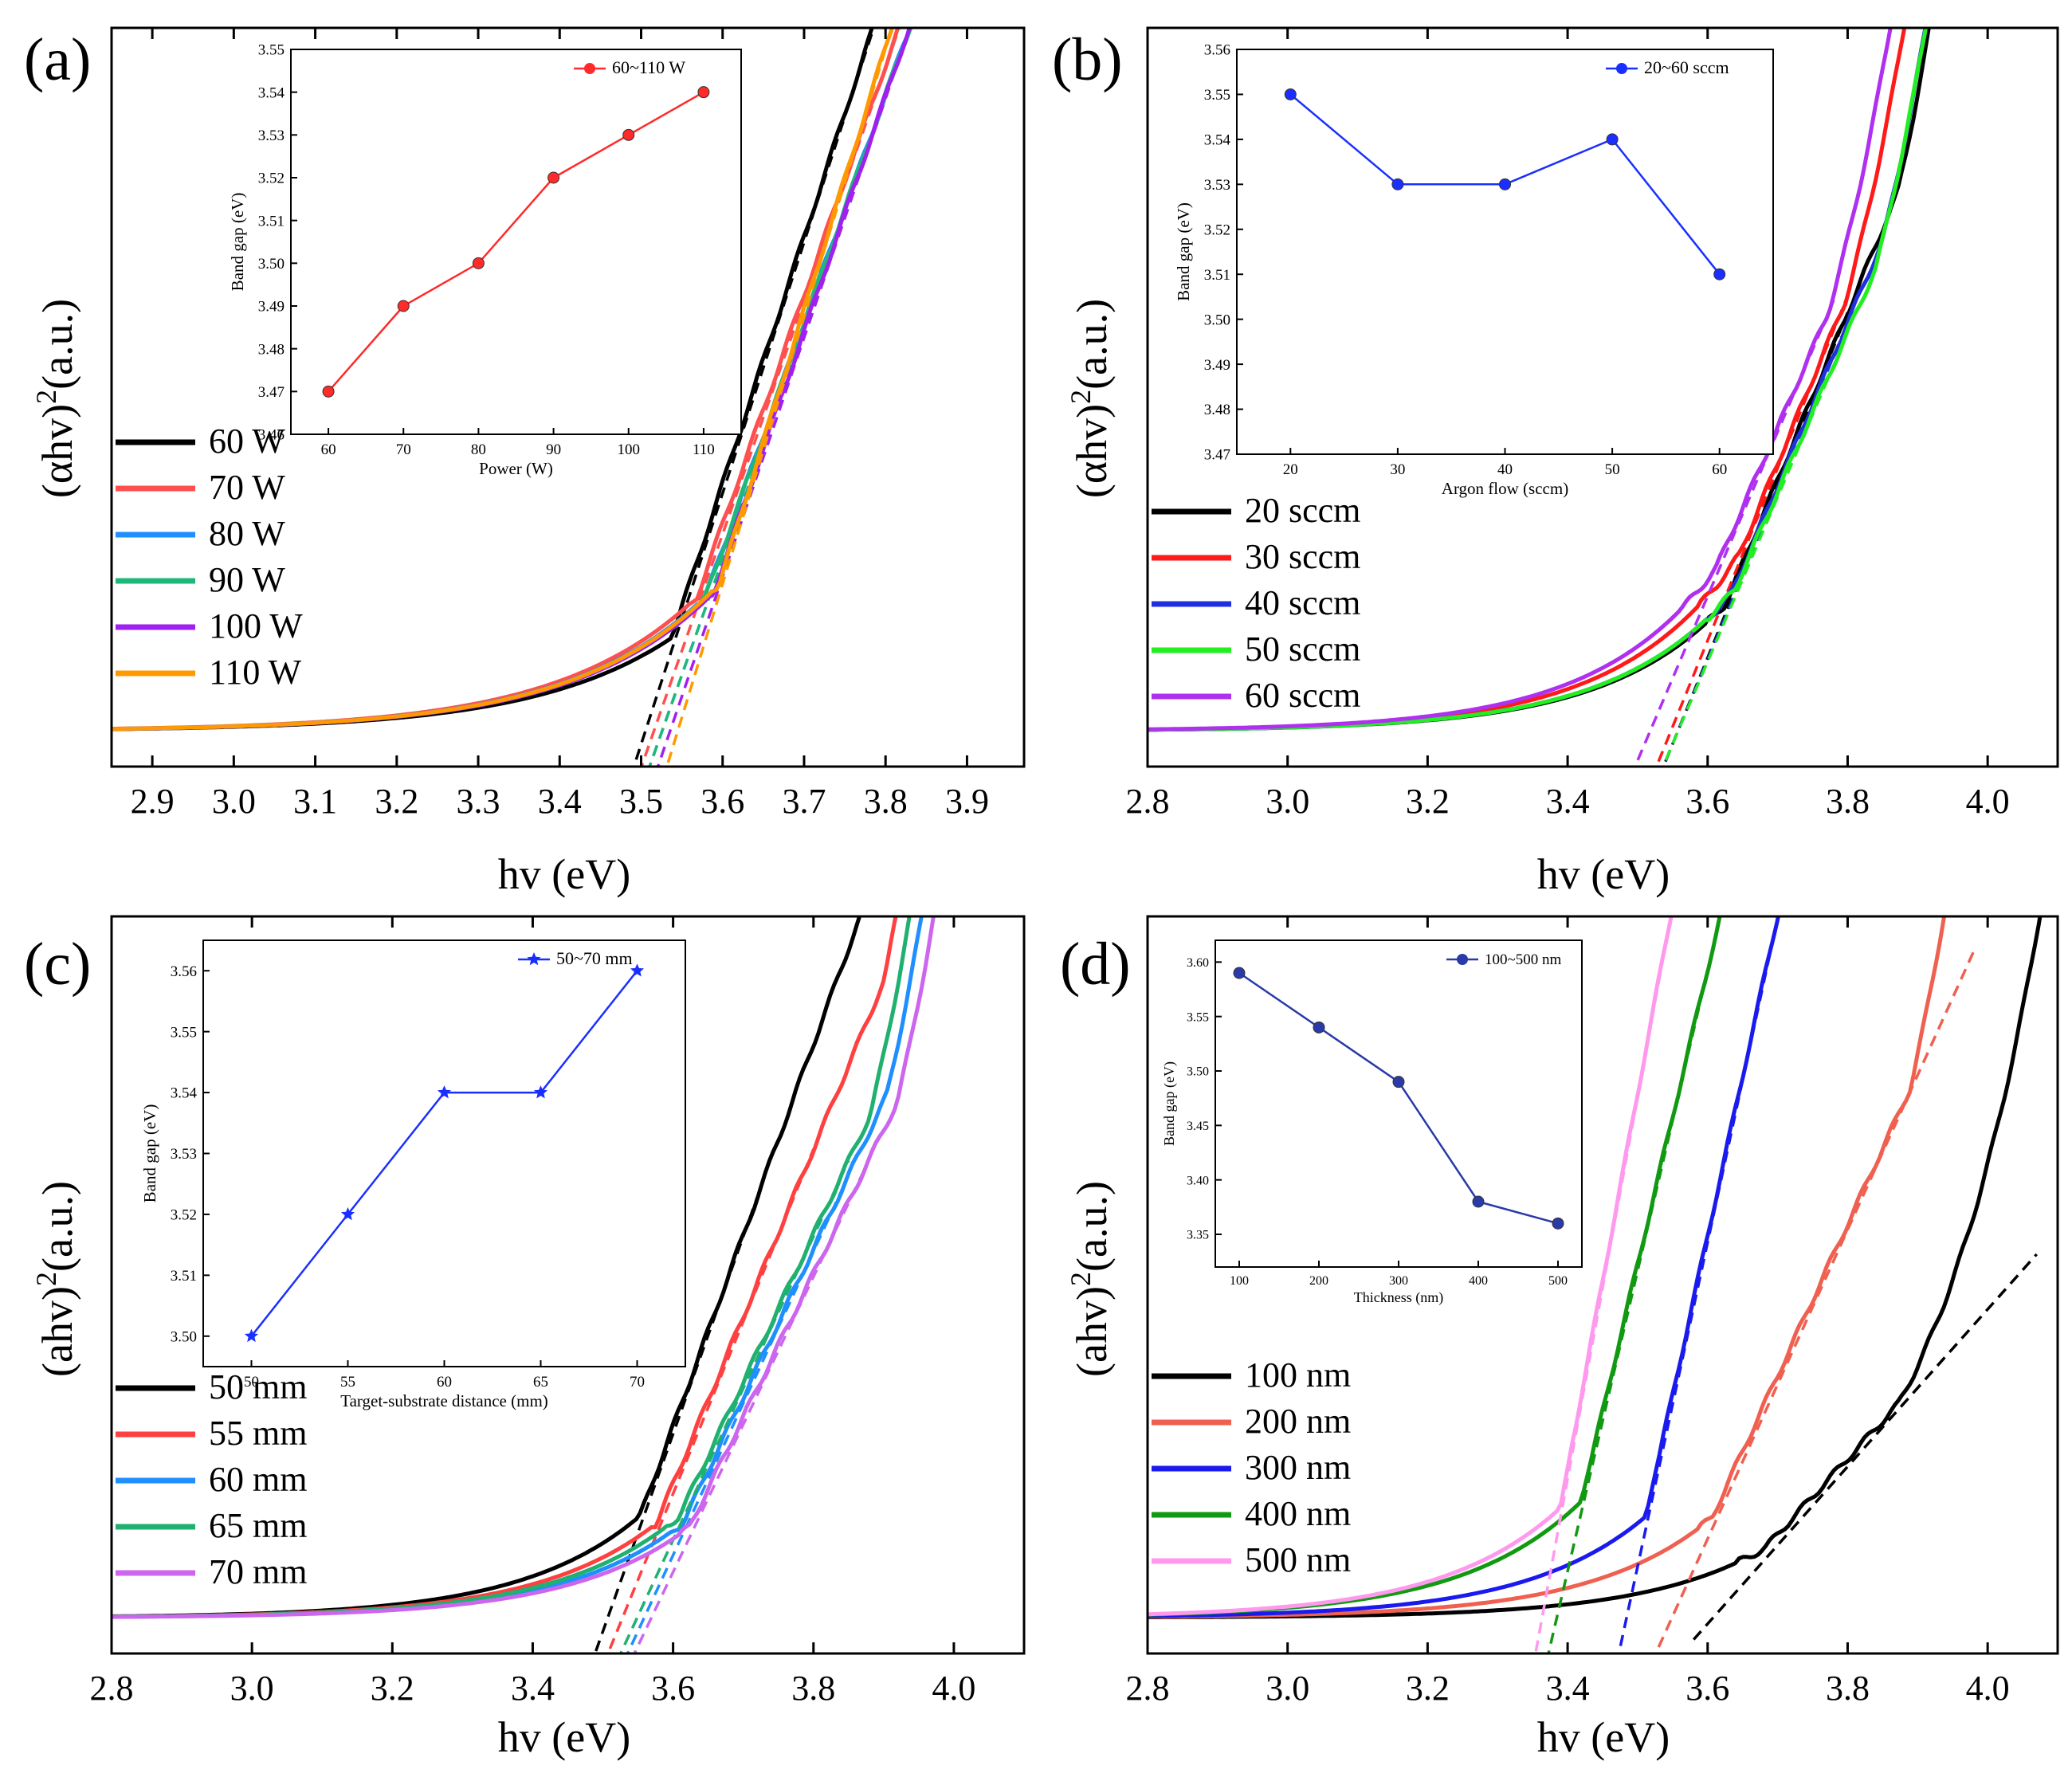 This screenshot has height=1777, width=2072. What do you see at coordinates (271, 307) in the screenshot?
I see `inset-y-tick-label: 3.49` at bounding box center [271, 307].